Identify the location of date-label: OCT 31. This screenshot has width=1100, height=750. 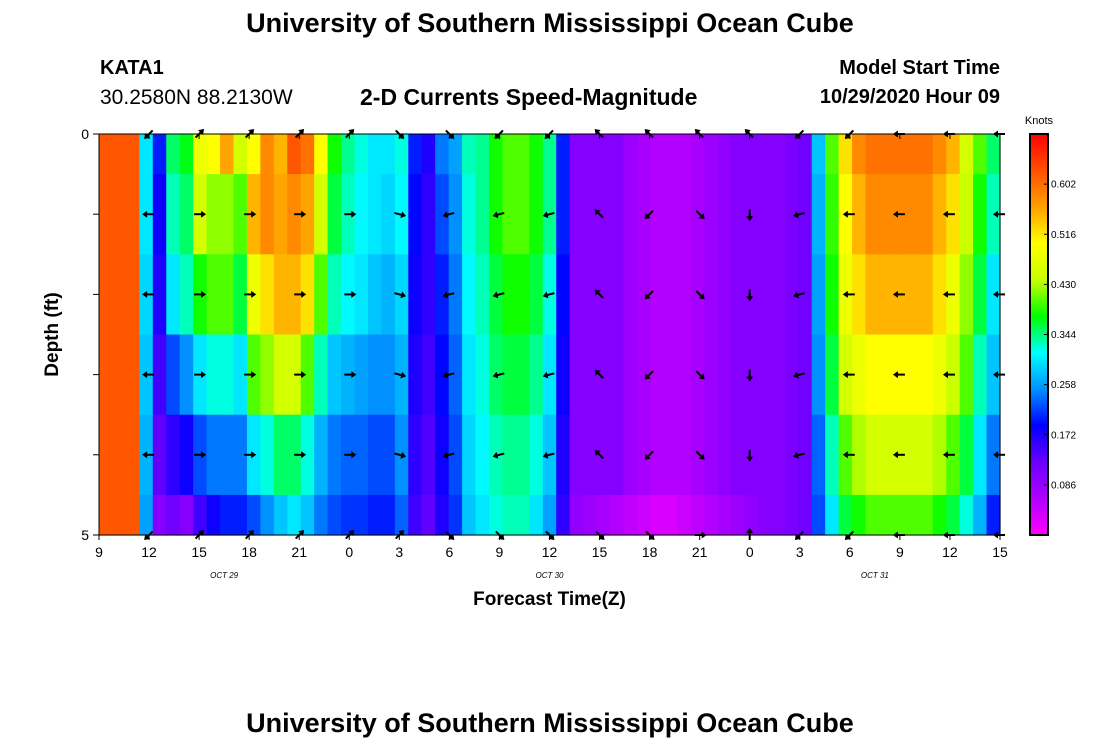
(875, 575).